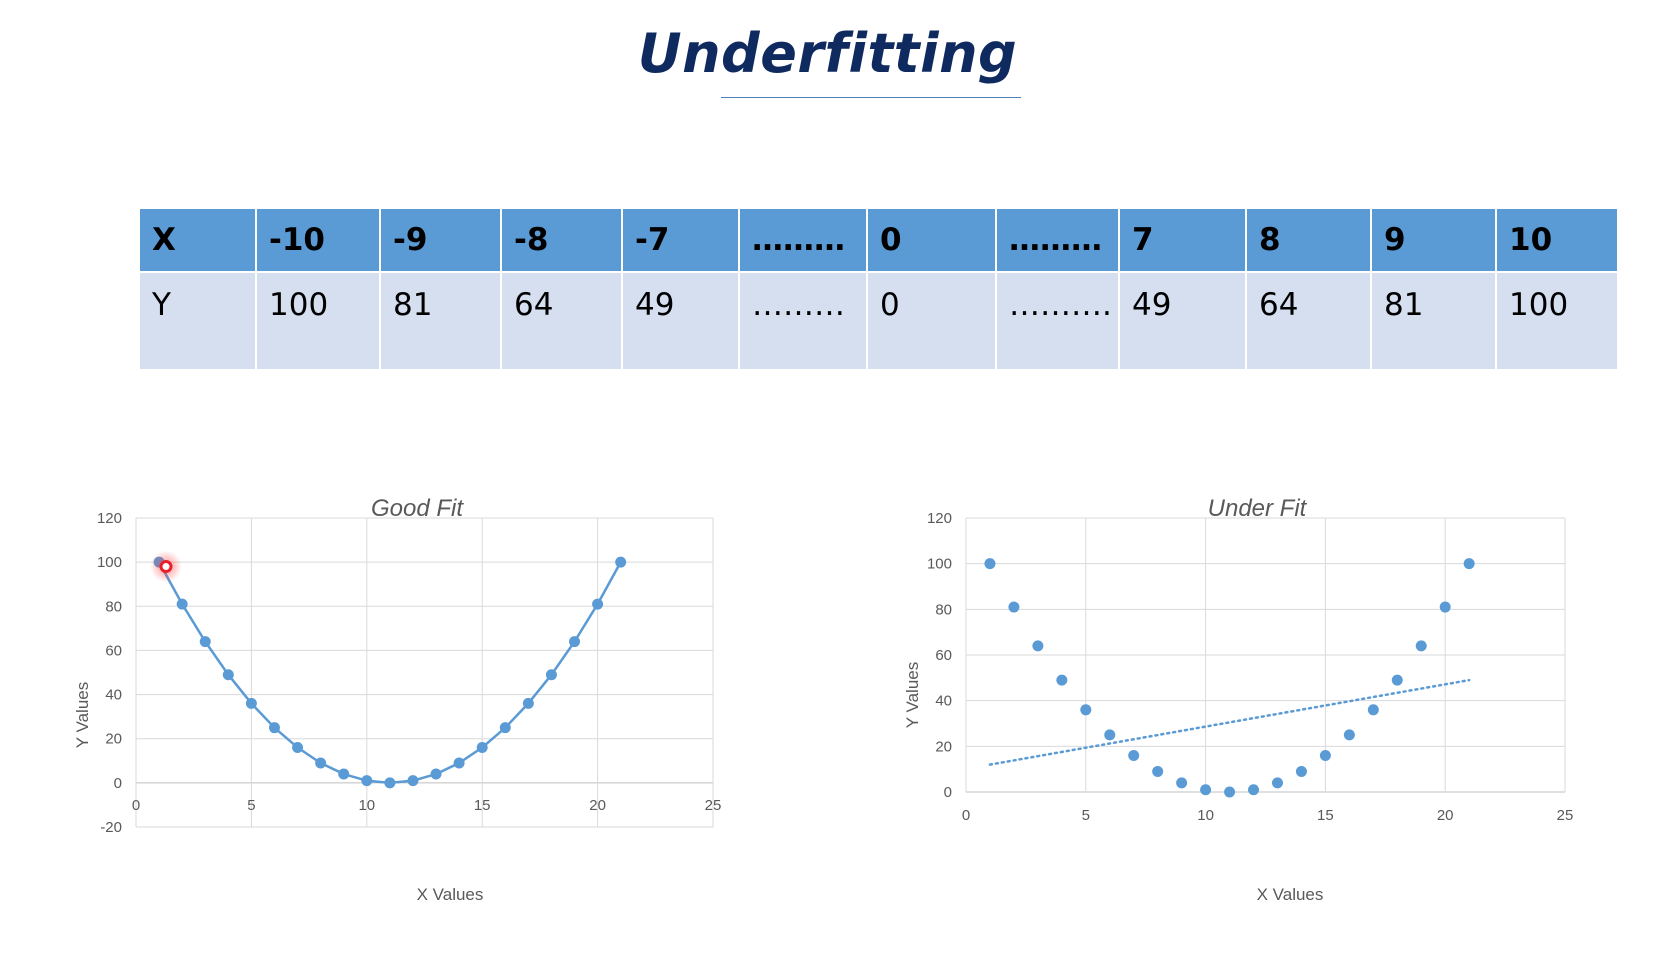 The width and height of the screenshot is (1655, 962). Describe the element at coordinates (166, 567) in the screenshot. I see `cursor-highlight-point` at that location.